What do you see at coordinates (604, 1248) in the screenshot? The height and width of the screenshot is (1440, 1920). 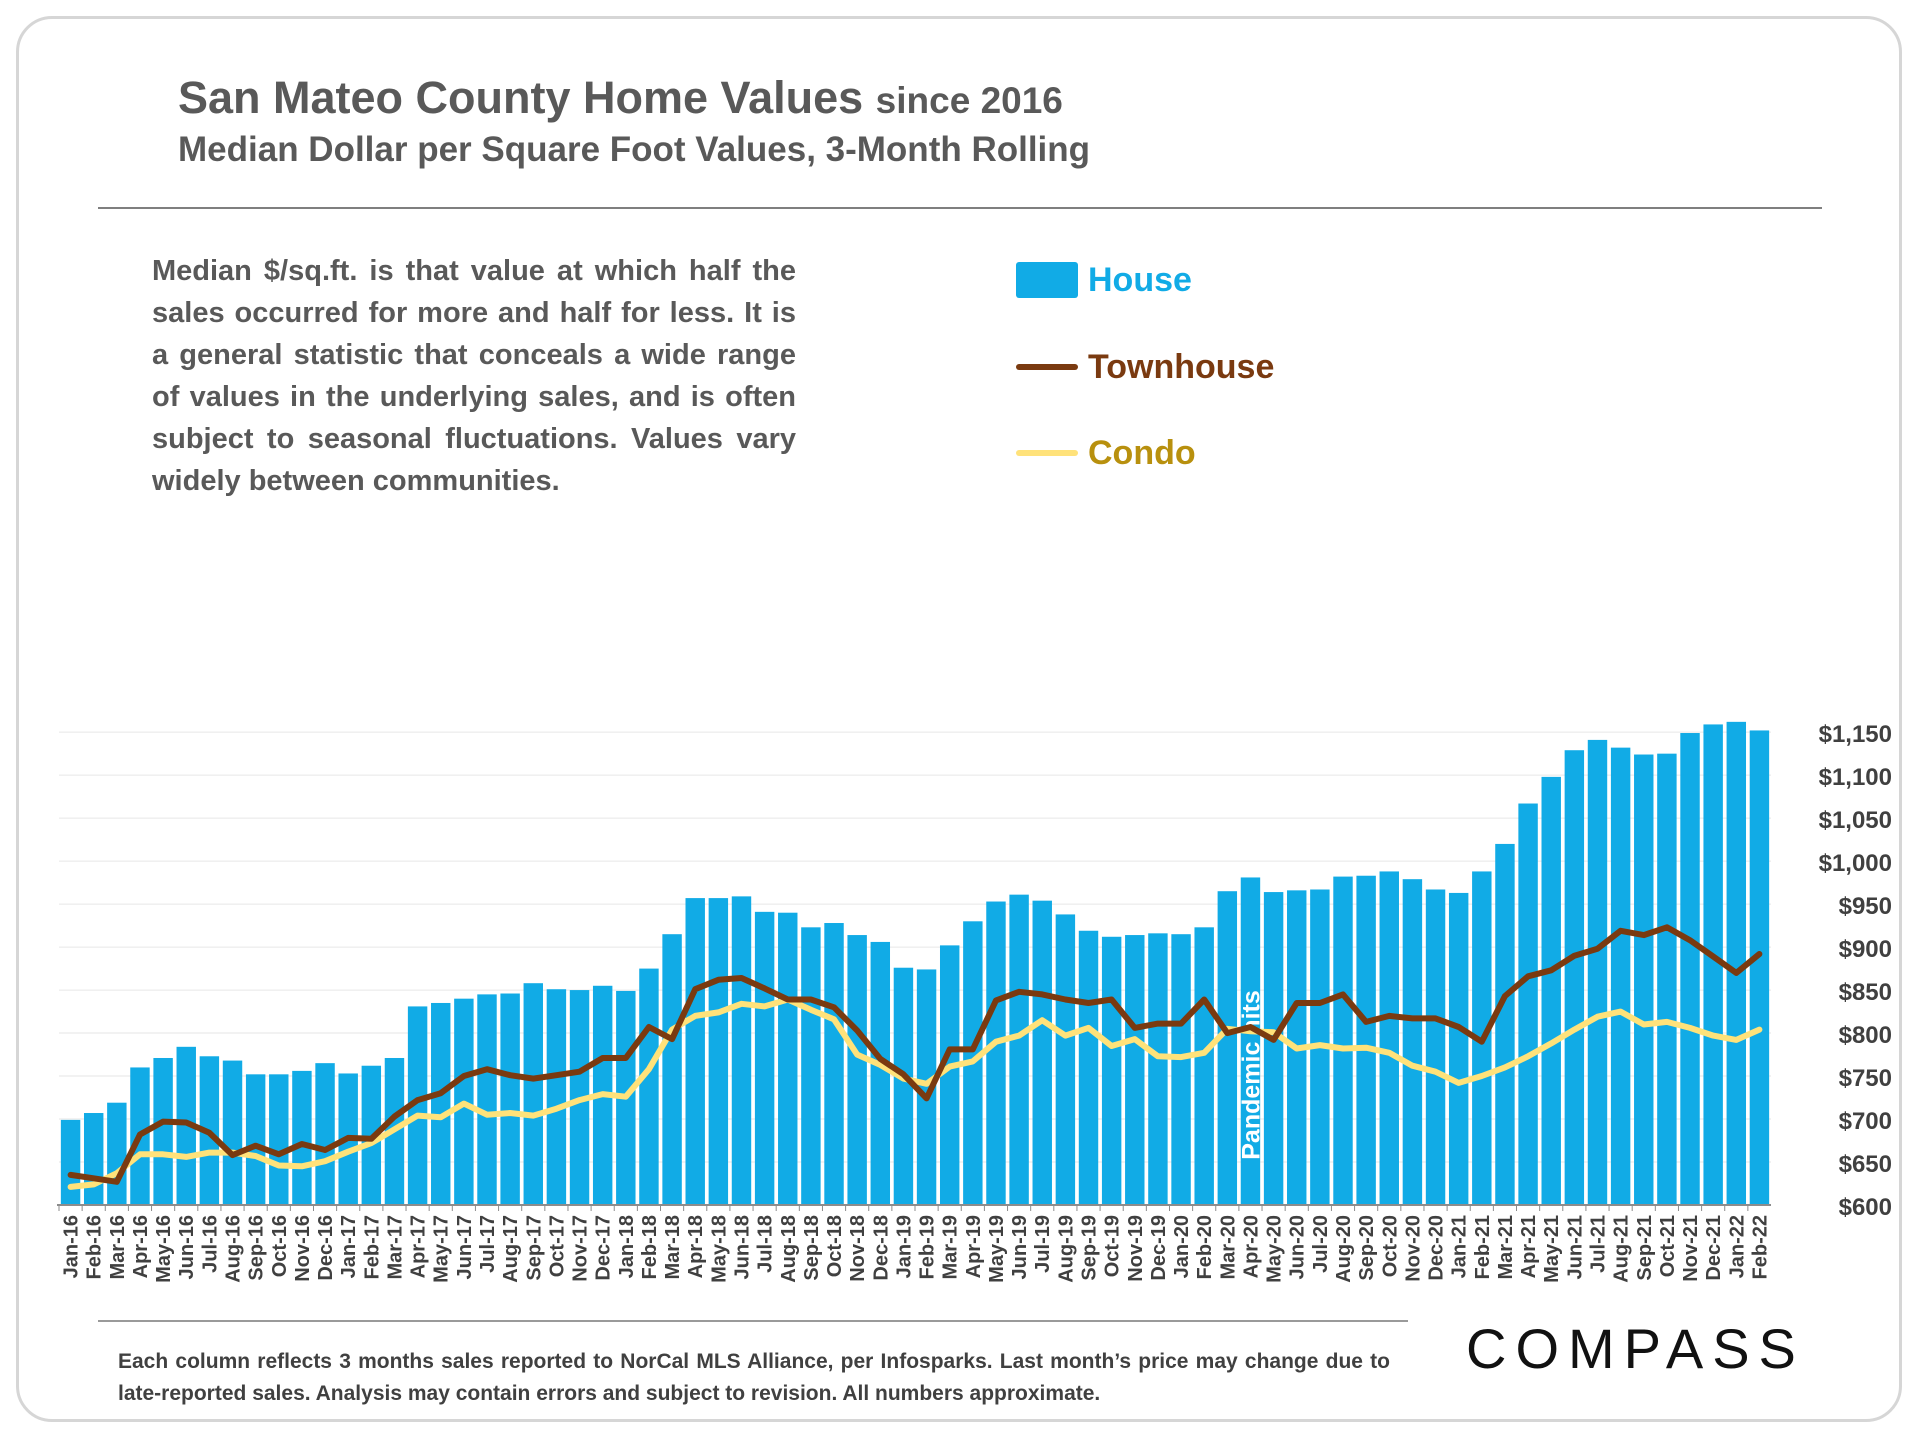 I see `x-tick-label: Dec-17` at bounding box center [604, 1248].